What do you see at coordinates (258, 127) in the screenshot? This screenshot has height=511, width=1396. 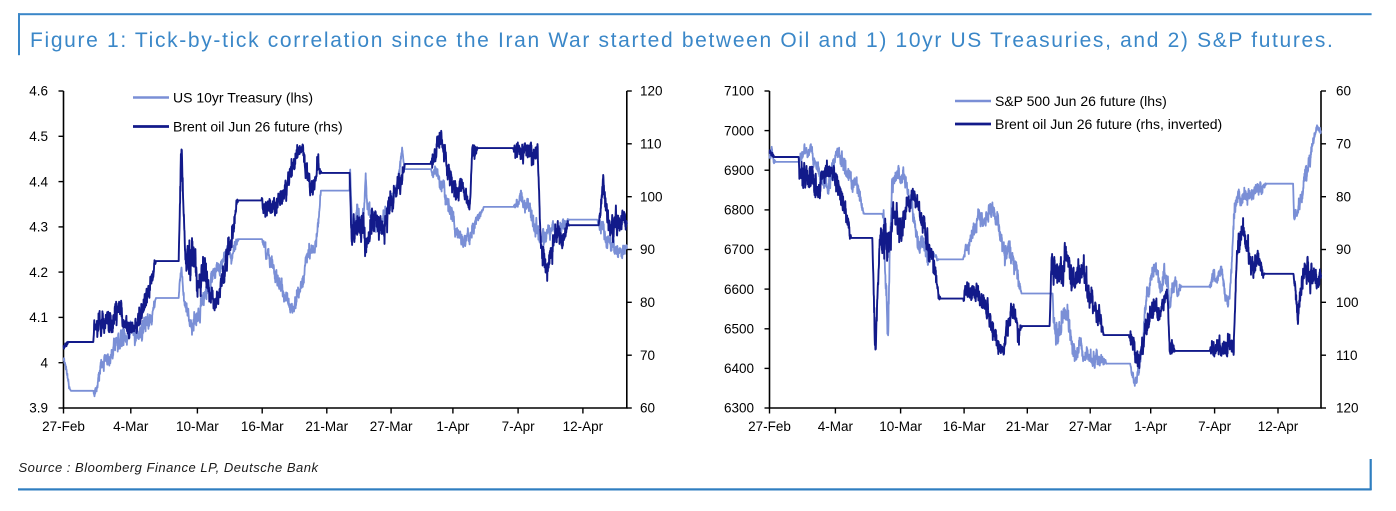 I see `svg-text: Brent oil Jun 26 future (rhs)` at bounding box center [258, 127].